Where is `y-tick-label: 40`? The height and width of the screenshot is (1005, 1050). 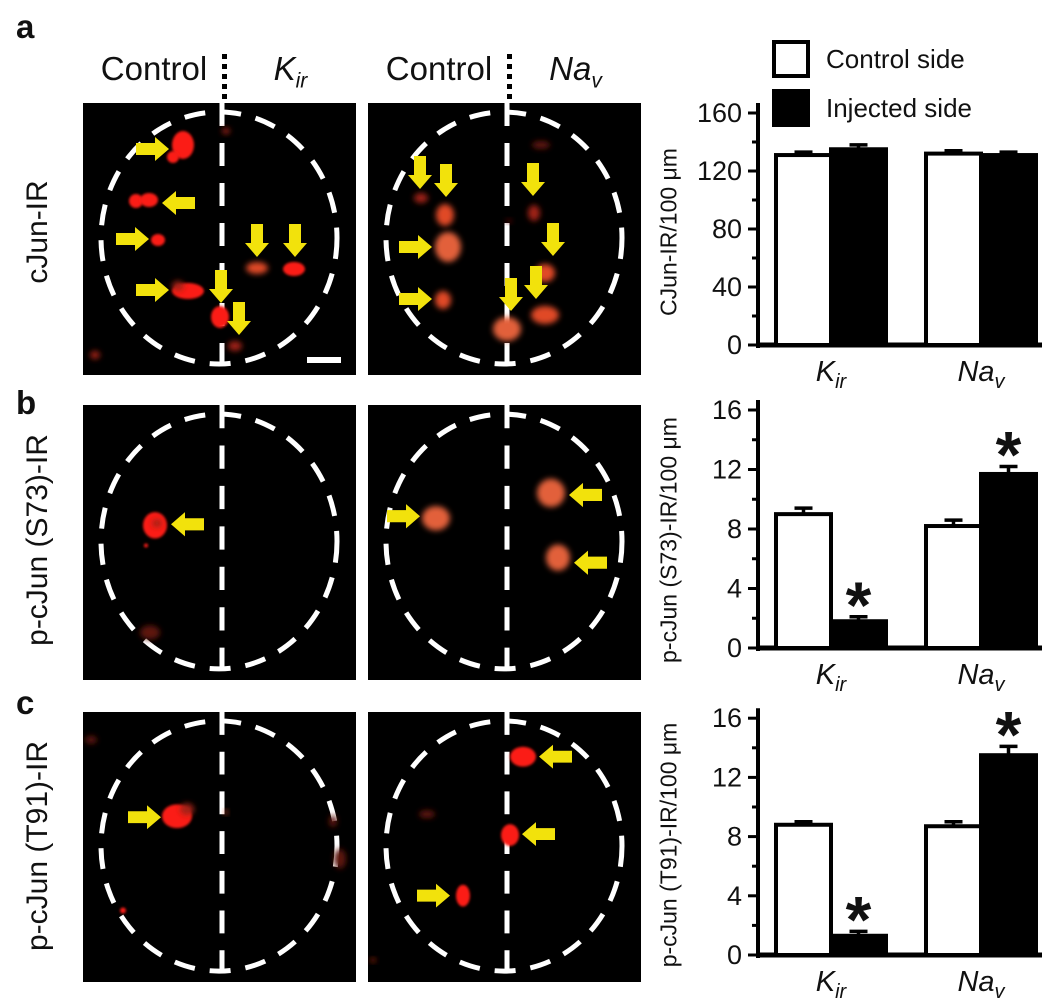 y-tick-label: 40 is located at coordinates (727, 287).